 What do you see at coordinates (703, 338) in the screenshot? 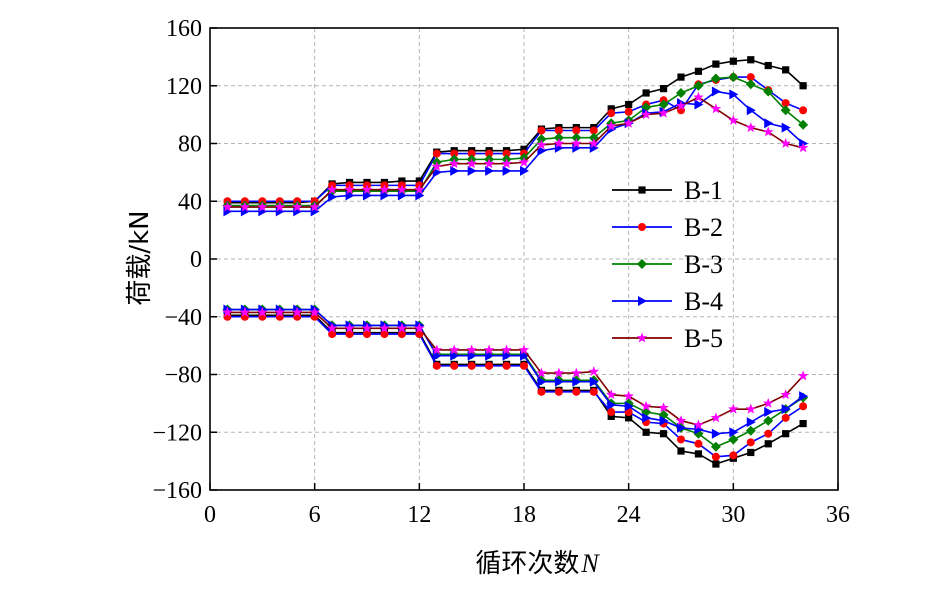
I see `legend-label: B-5` at bounding box center [703, 338].